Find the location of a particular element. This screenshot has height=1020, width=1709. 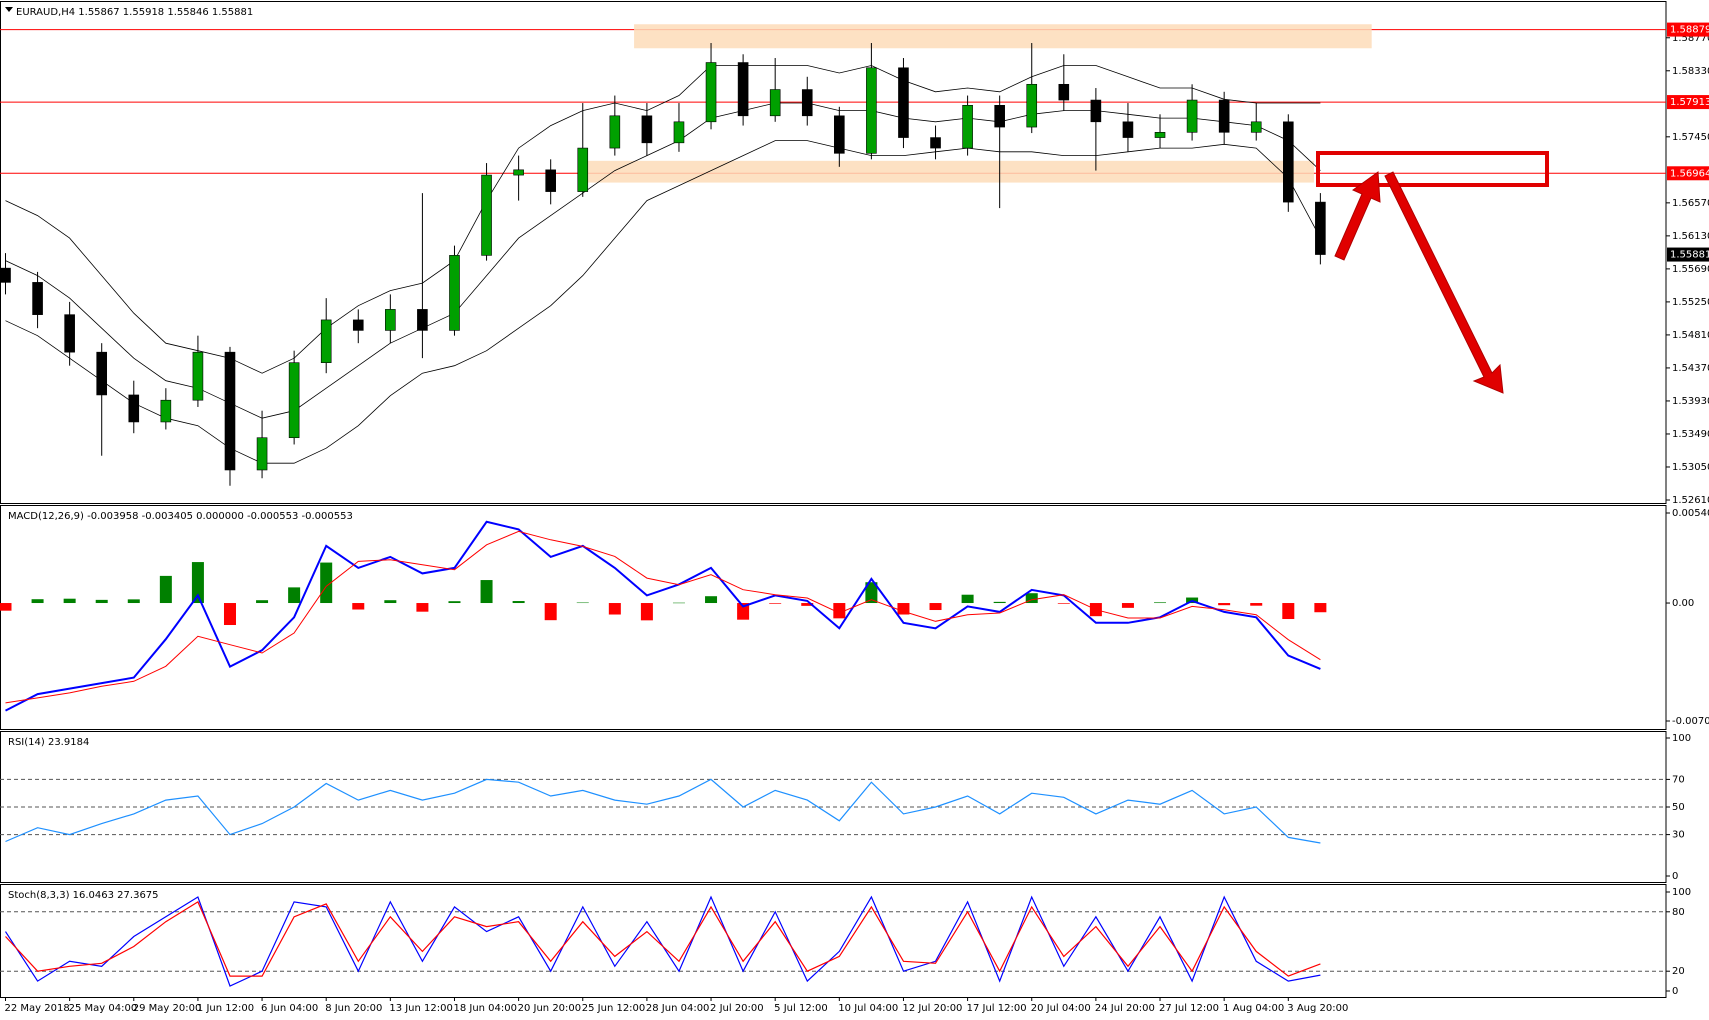

level-label: 1.56964 is located at coordinates (1689, 173).